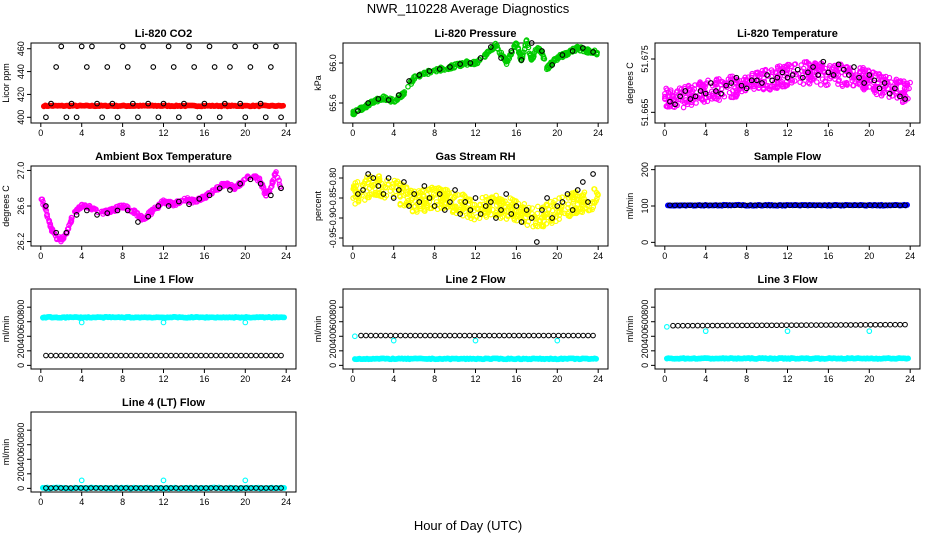 Image resolution: width=936 pixels, height=540 pixels. I want to click on x-tick-label: 24, so click(286, 256).